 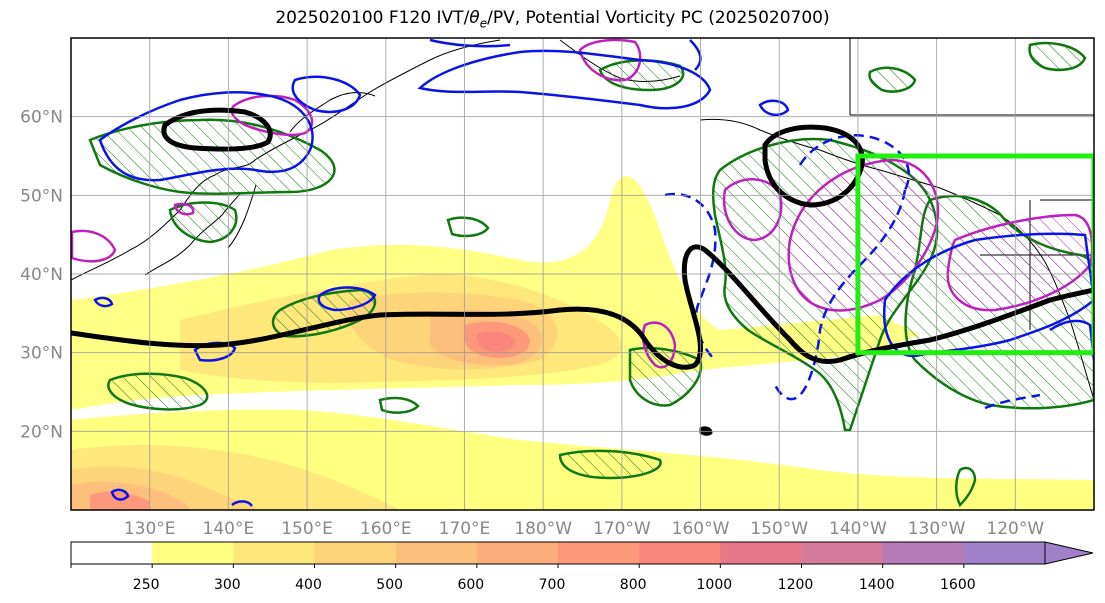 I want to click on lon-tick-label: 120°W, so click(x=1015, y=529).